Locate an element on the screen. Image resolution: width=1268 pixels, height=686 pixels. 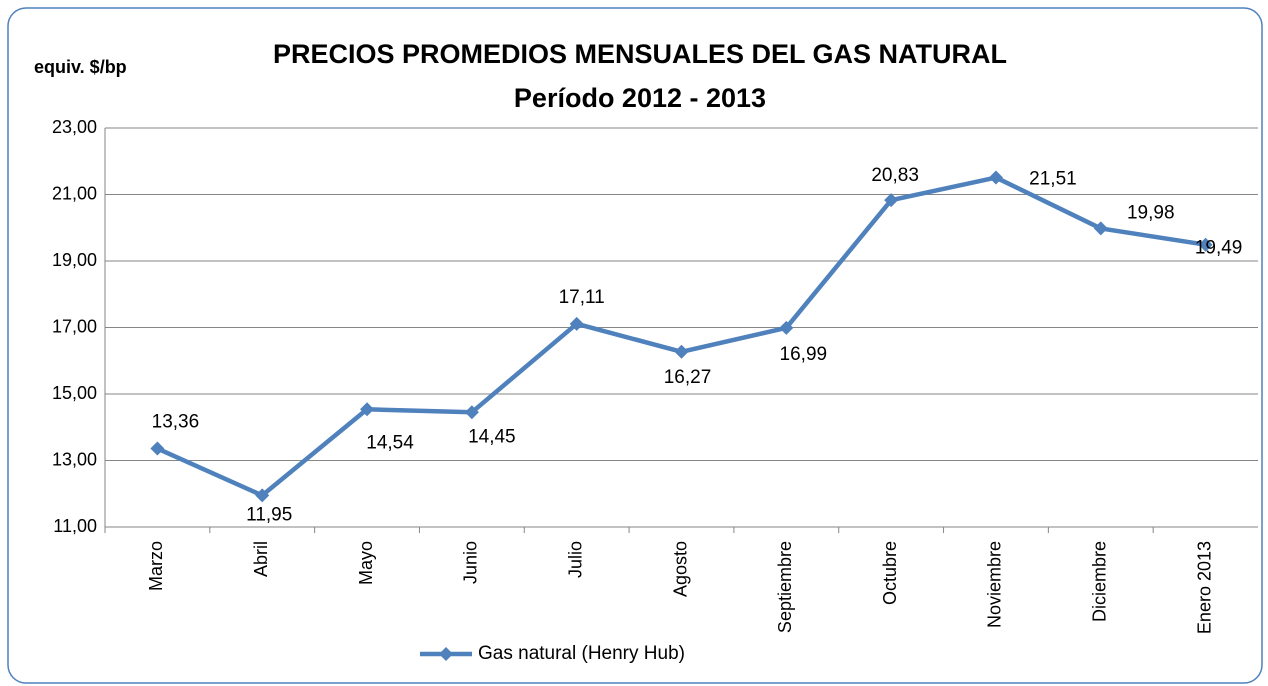
y-tick-label: 19,00 is located at coordinates (74, 260).